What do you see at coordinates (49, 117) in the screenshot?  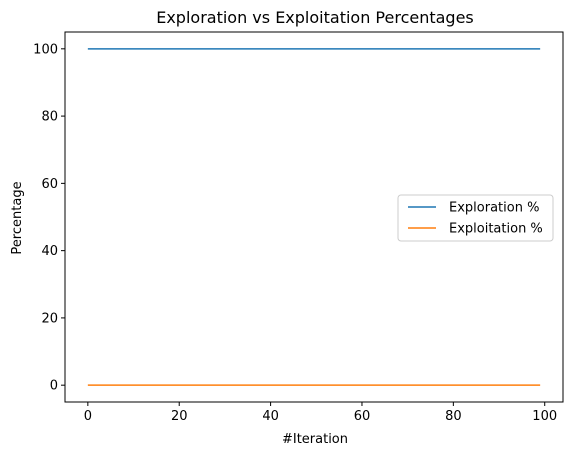 I see `y-tick-label: 80` at bounding box center [49, 117].